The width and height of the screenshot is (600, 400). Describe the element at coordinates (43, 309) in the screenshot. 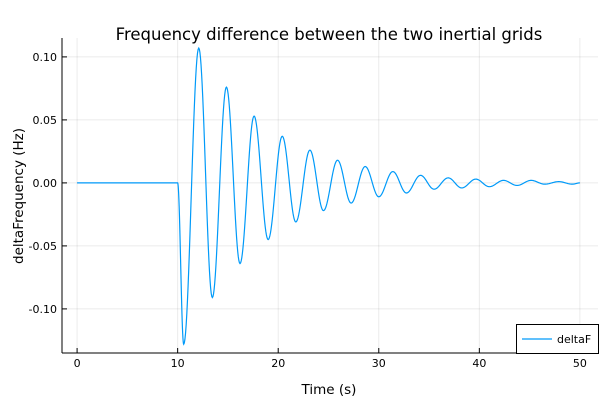

I see `y-tick-label: -0.10` at that location.